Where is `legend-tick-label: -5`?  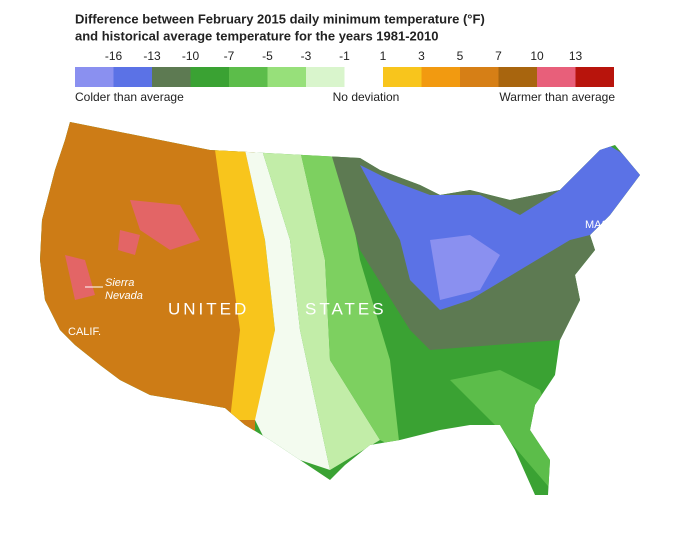 legend-tick-label: -5 is located at coordinates (267, 56).